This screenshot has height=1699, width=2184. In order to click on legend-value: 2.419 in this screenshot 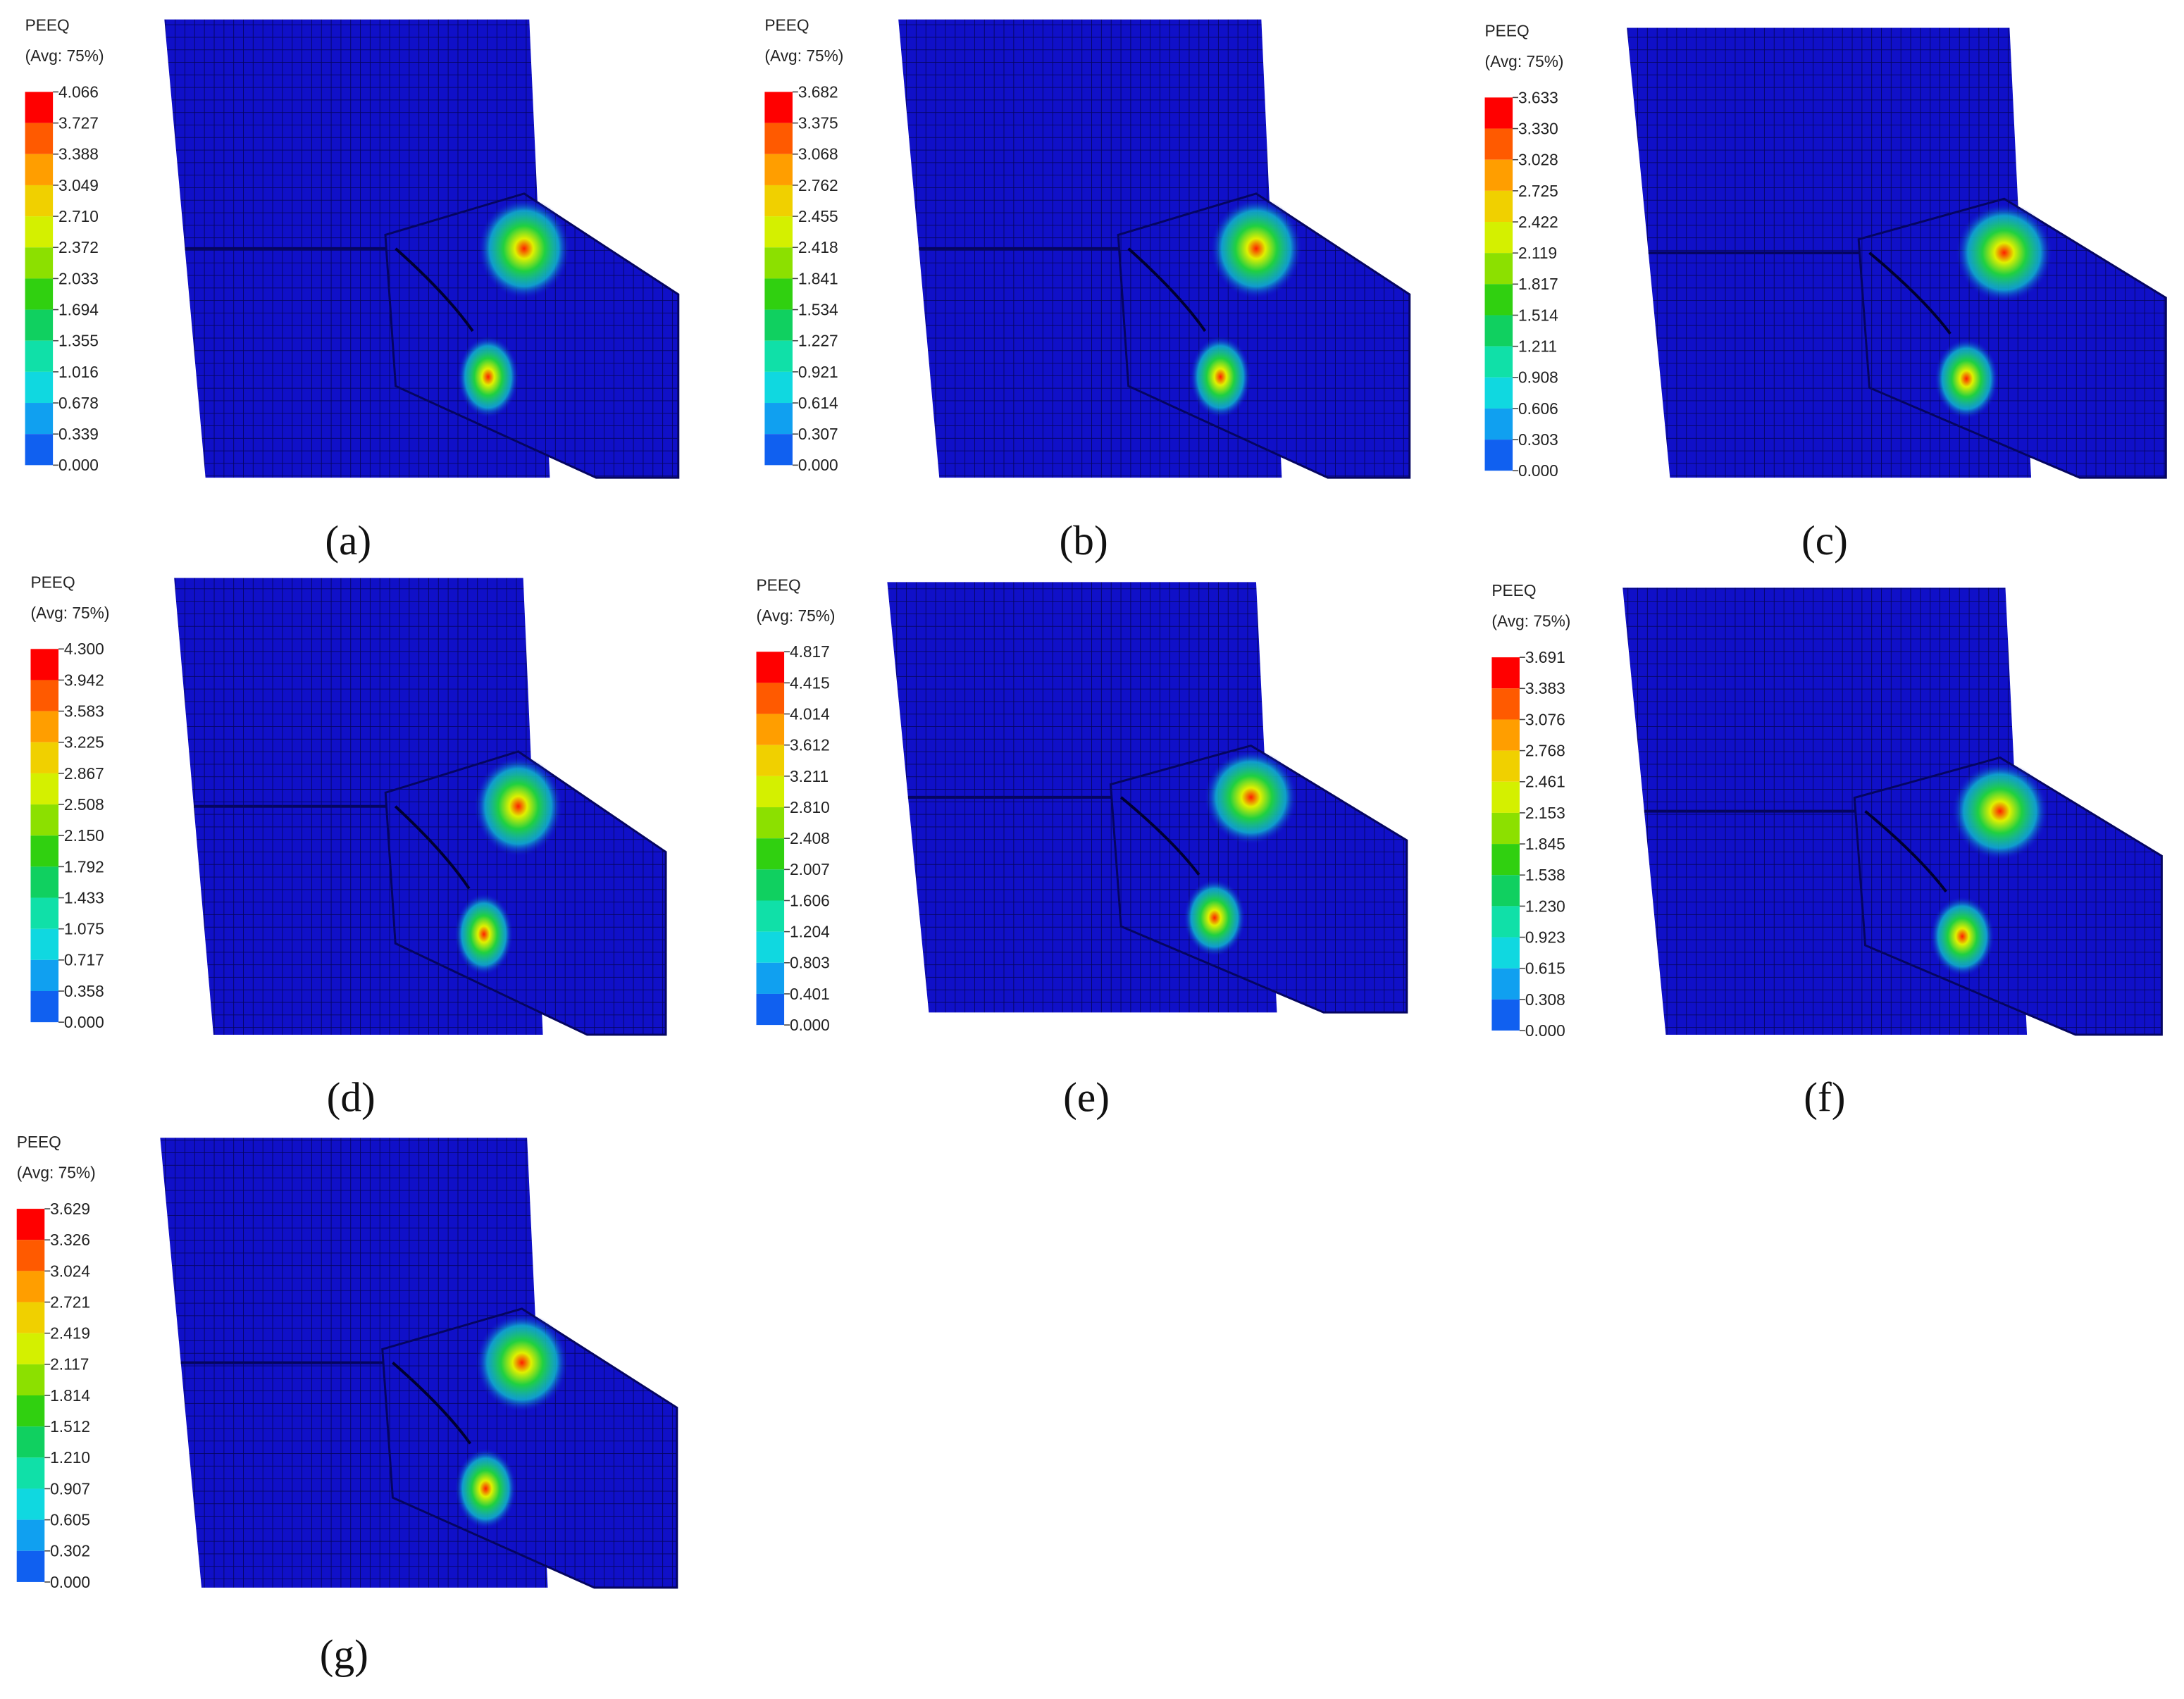, I will do `click(70, 1334)`.